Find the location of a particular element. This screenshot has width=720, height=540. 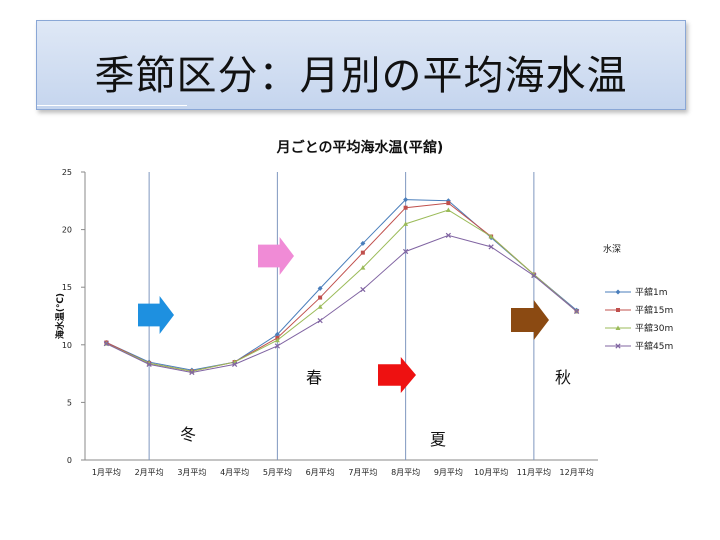

season-label-autumn: 秋 is located at coordinates (563, 377).